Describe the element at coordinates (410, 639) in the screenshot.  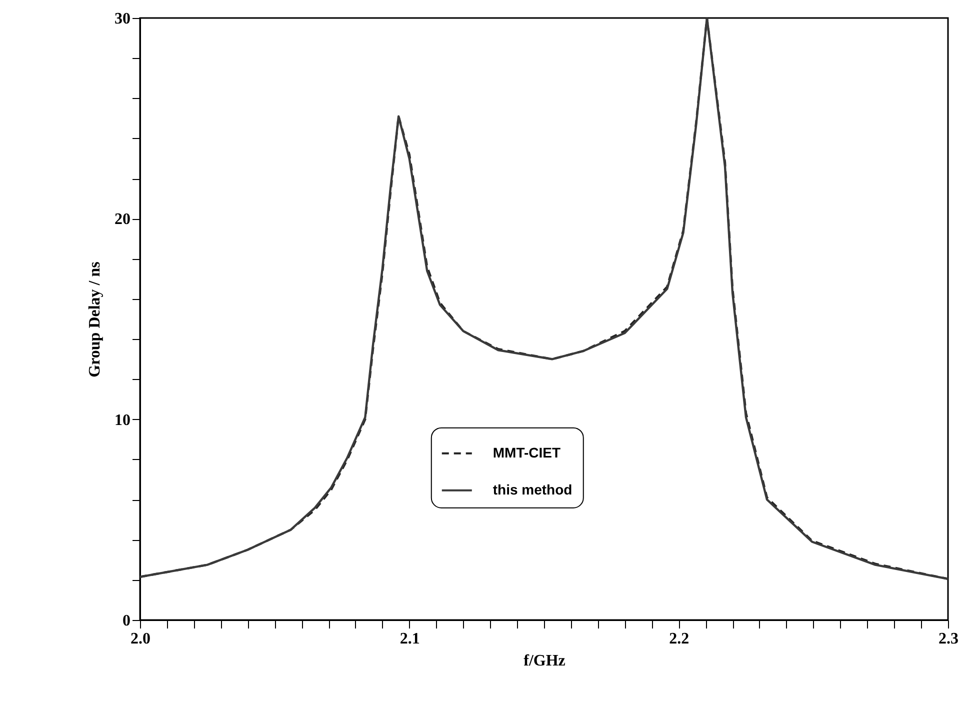
I see `x-tick-label: 2.1` at that location.